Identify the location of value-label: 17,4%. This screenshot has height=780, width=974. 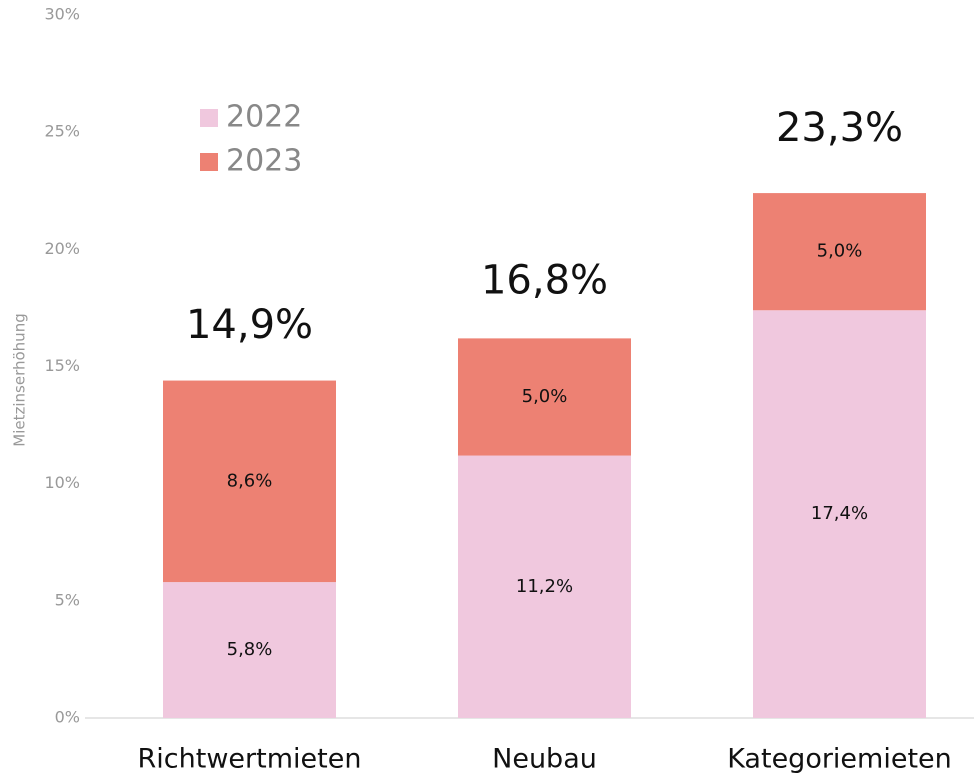
(839, 513).